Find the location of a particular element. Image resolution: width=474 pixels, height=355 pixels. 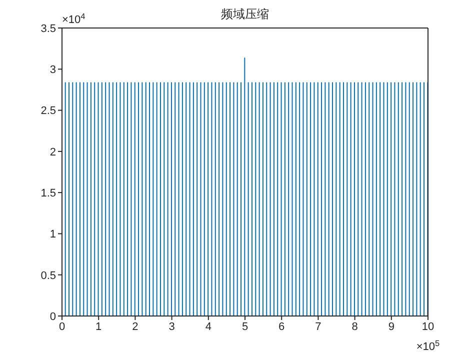

x-tick-label: 3 is located at coordinates (171, 326).